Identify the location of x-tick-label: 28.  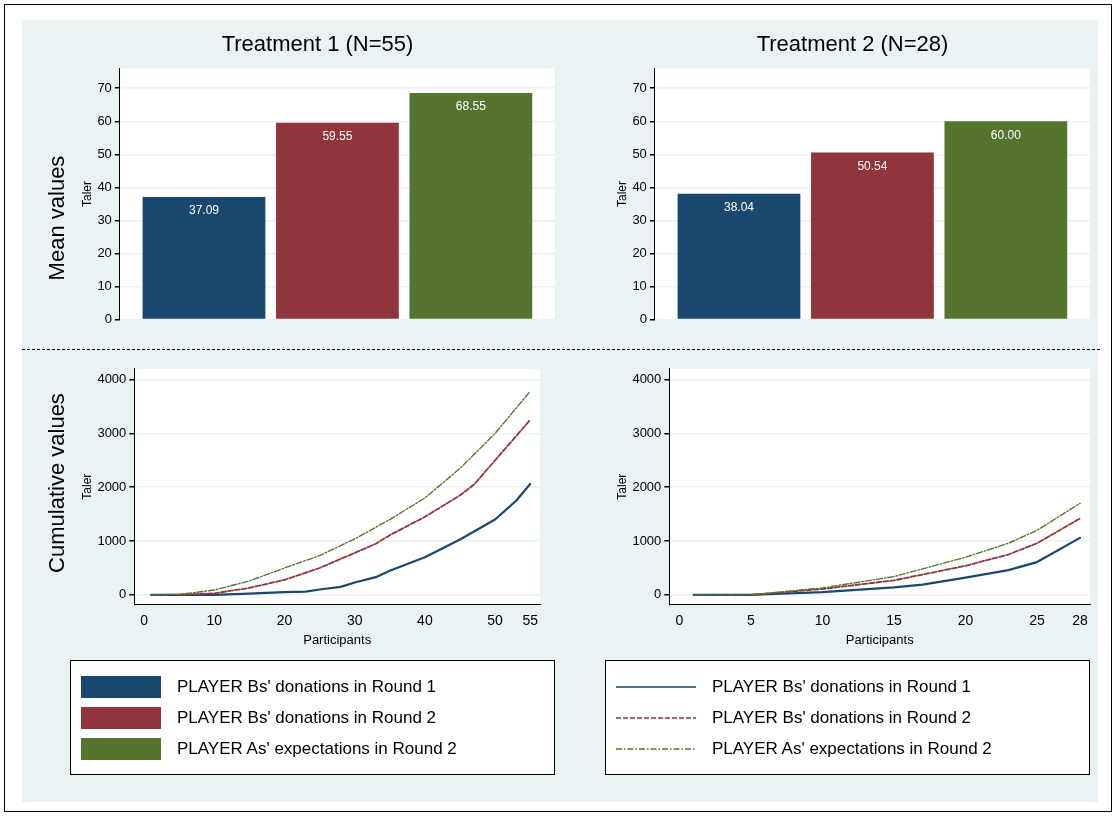
(1080, 619).